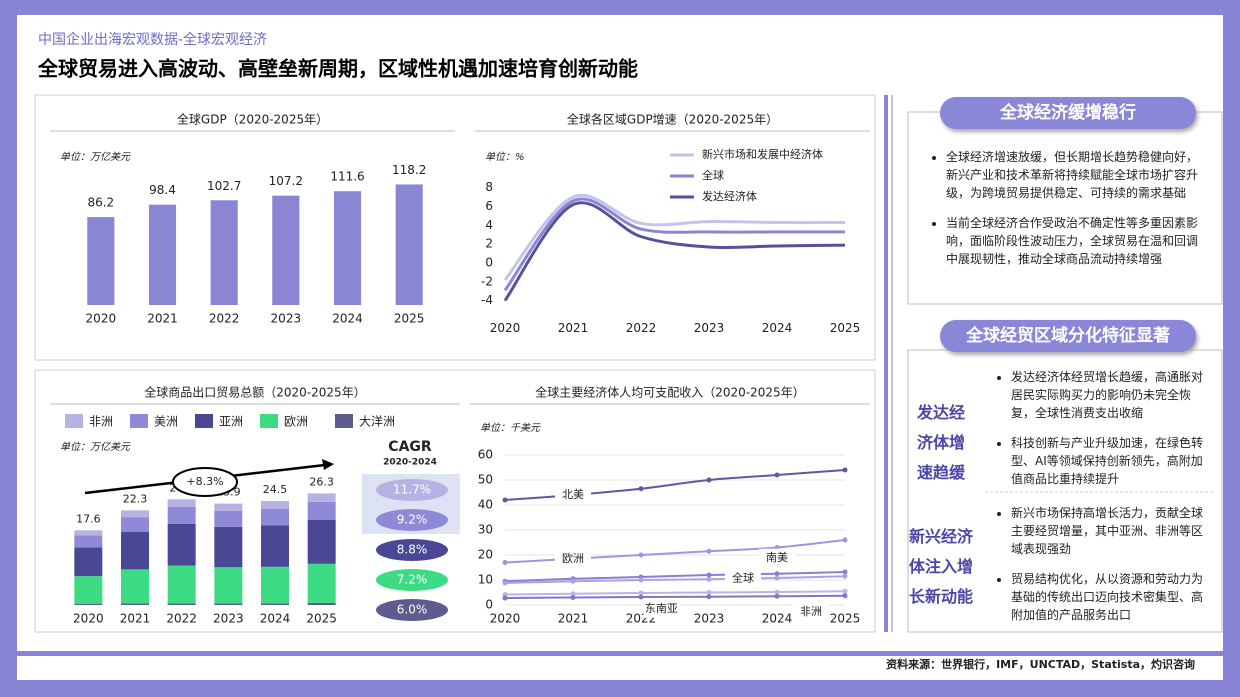  I want to click on y-tick-label: -4, so click(487, 300).